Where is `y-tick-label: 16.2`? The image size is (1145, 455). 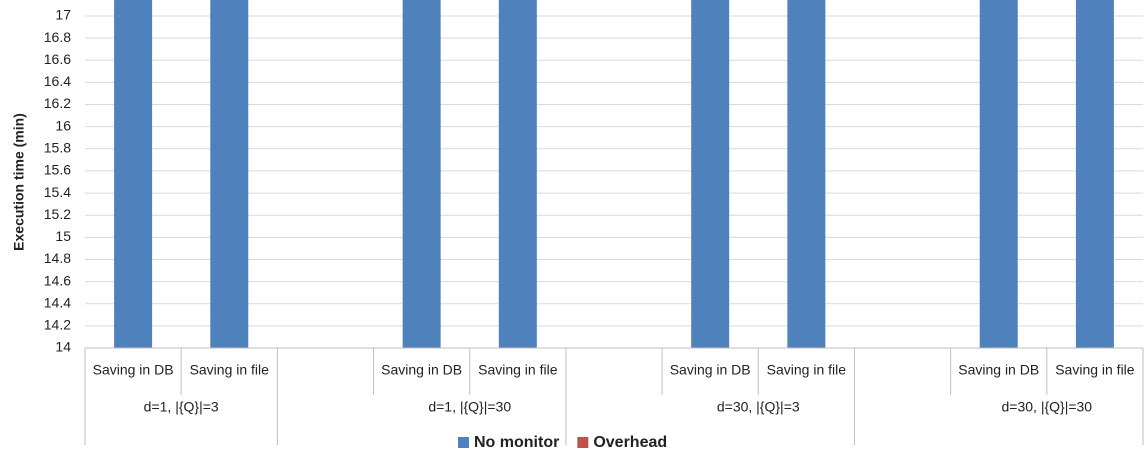
y-tick-label: 16.2 is located at coordinates (57, 103).